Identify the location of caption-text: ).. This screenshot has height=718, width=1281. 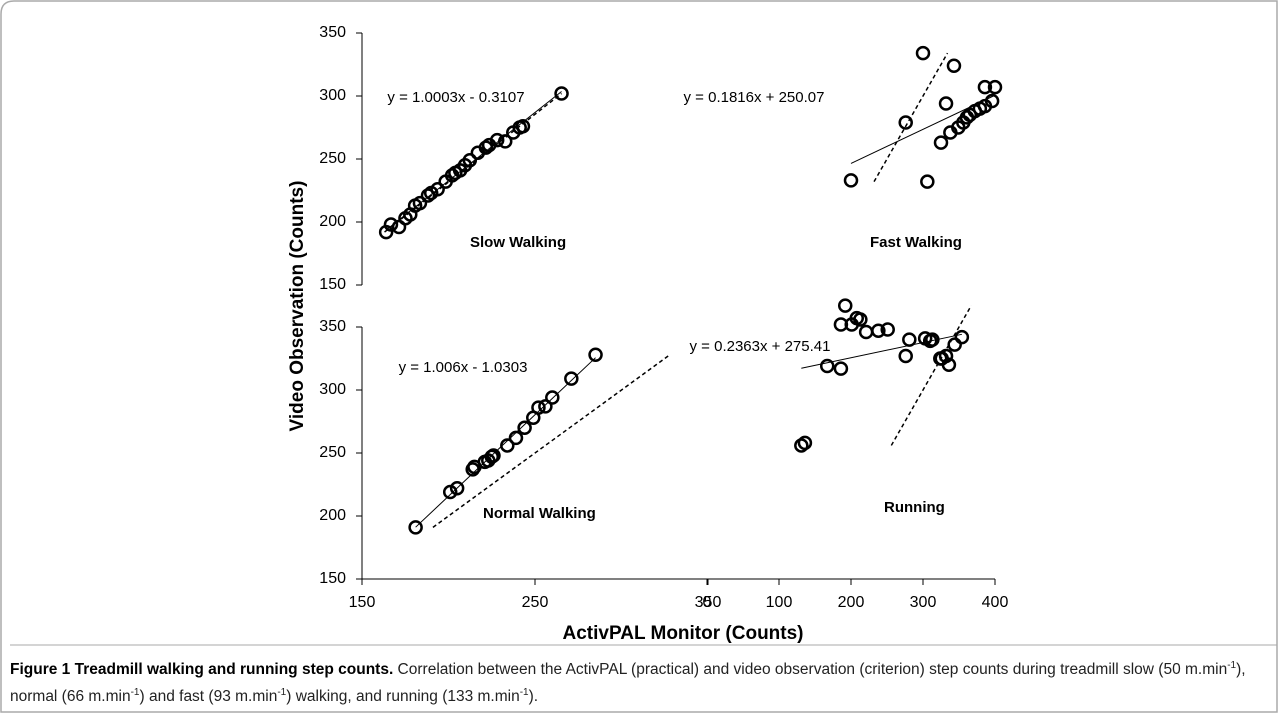
(533, 697).